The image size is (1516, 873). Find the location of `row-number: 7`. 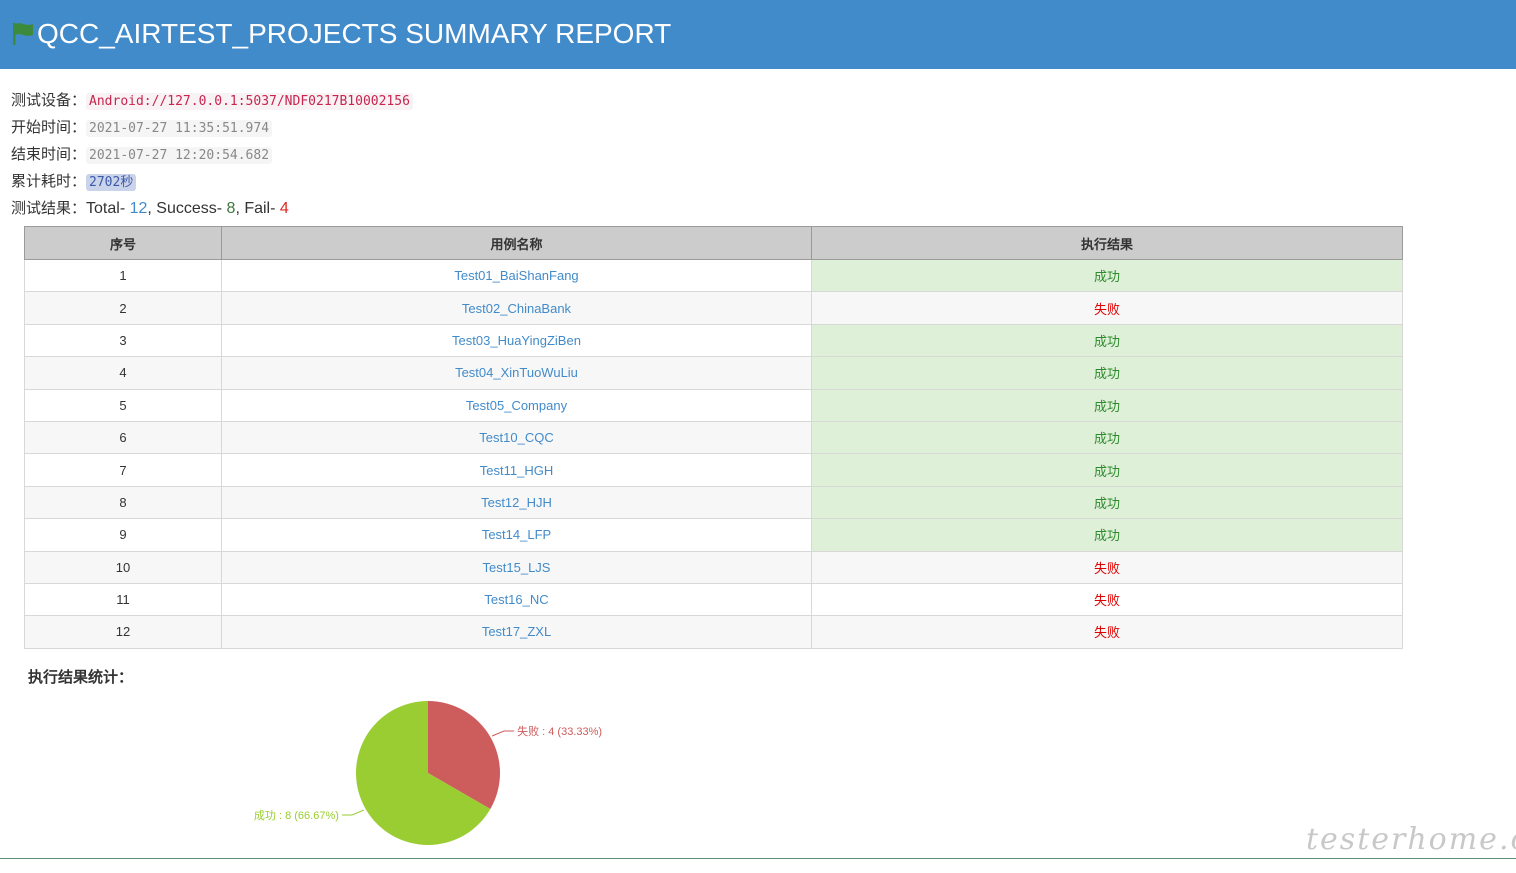

row-number: 7 is located at coordinates (123, 470).